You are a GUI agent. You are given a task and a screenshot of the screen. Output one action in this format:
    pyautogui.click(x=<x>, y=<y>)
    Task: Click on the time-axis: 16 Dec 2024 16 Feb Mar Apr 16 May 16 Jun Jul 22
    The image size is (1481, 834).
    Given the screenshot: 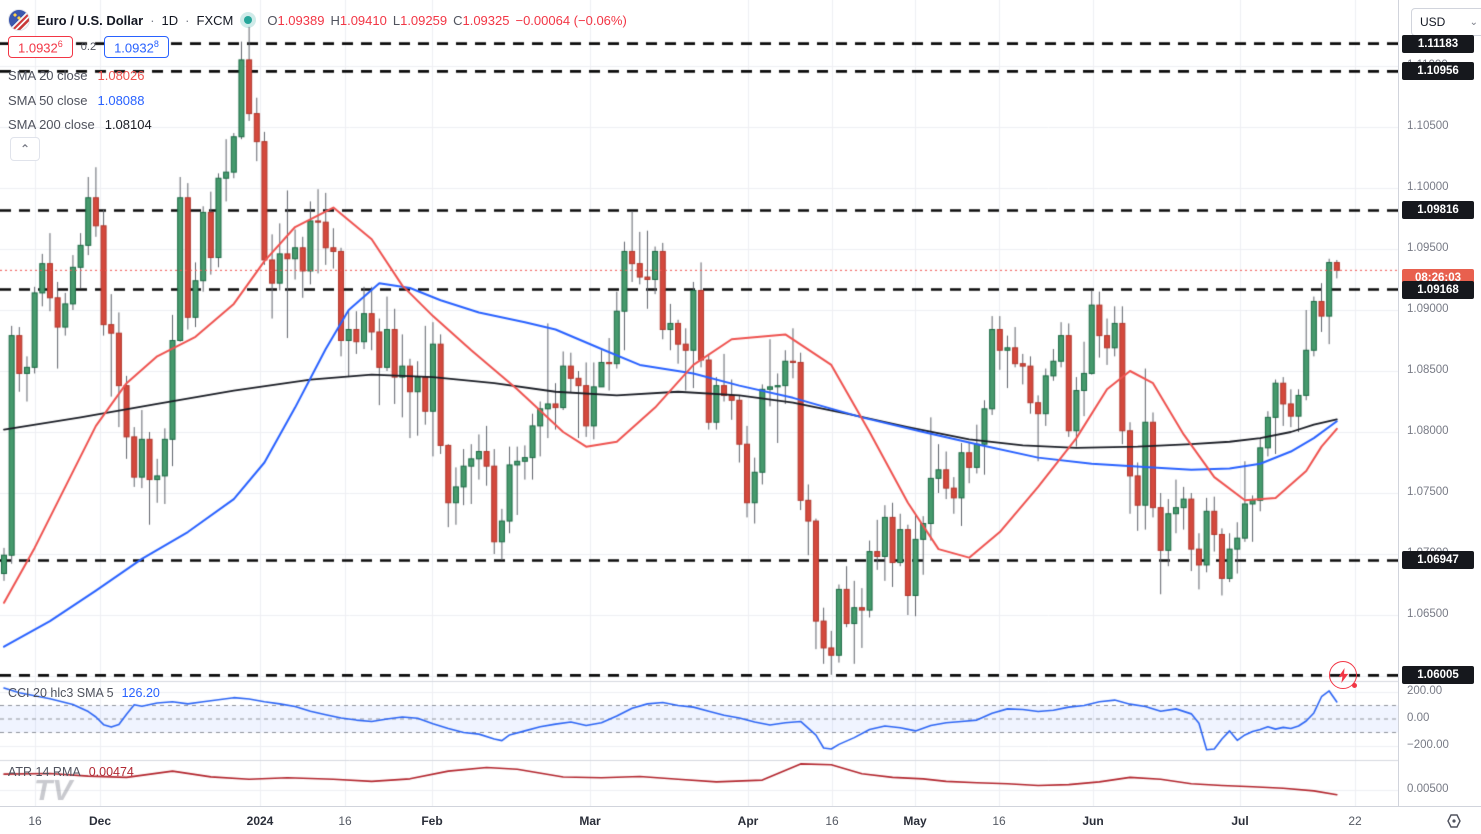 What is the action you would take?
    pyautogui.click(x=740, y=820)
    